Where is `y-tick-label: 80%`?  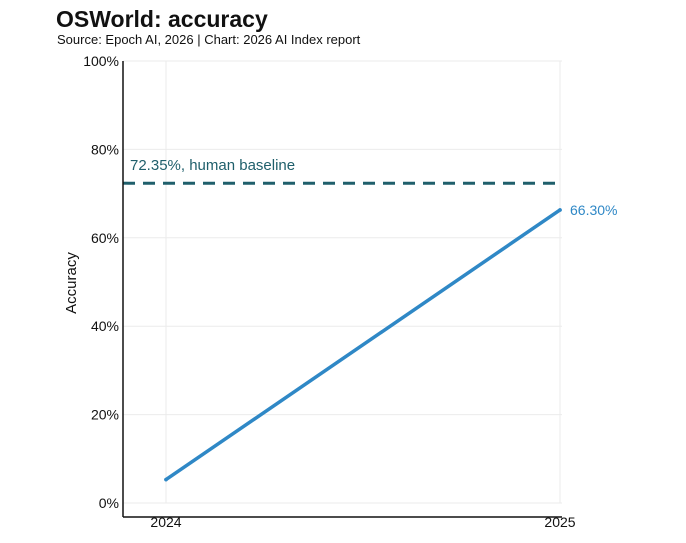
y-tick-label: 80% is located at coordinates (105, 149).